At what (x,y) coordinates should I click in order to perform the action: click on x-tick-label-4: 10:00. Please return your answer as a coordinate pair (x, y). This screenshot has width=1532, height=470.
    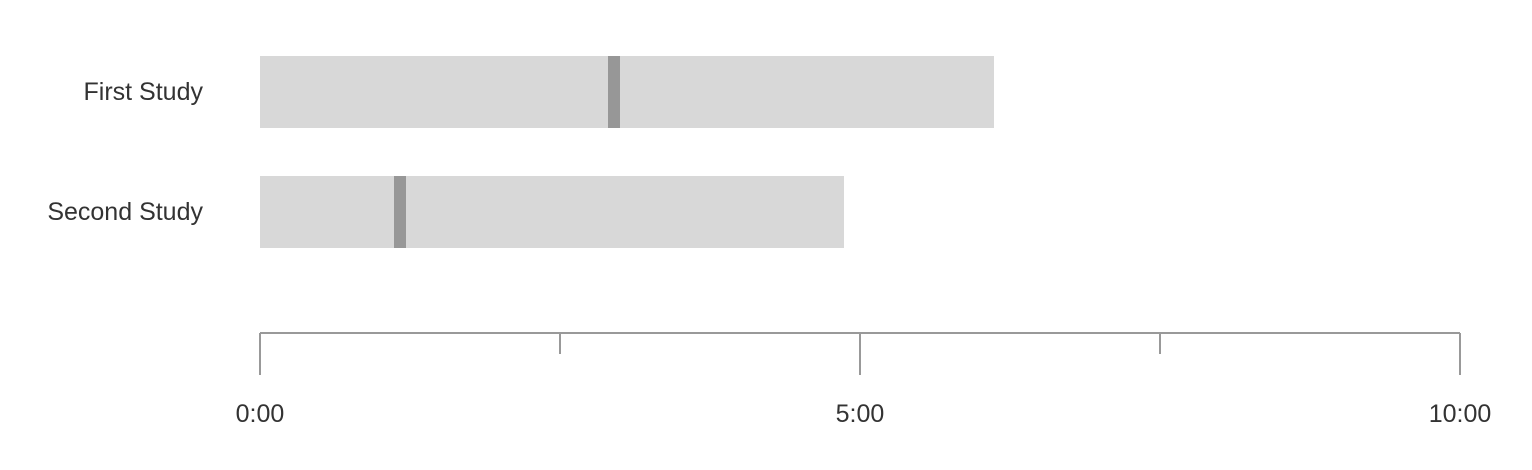
    Looking at the image, I should click on (1460, 414).